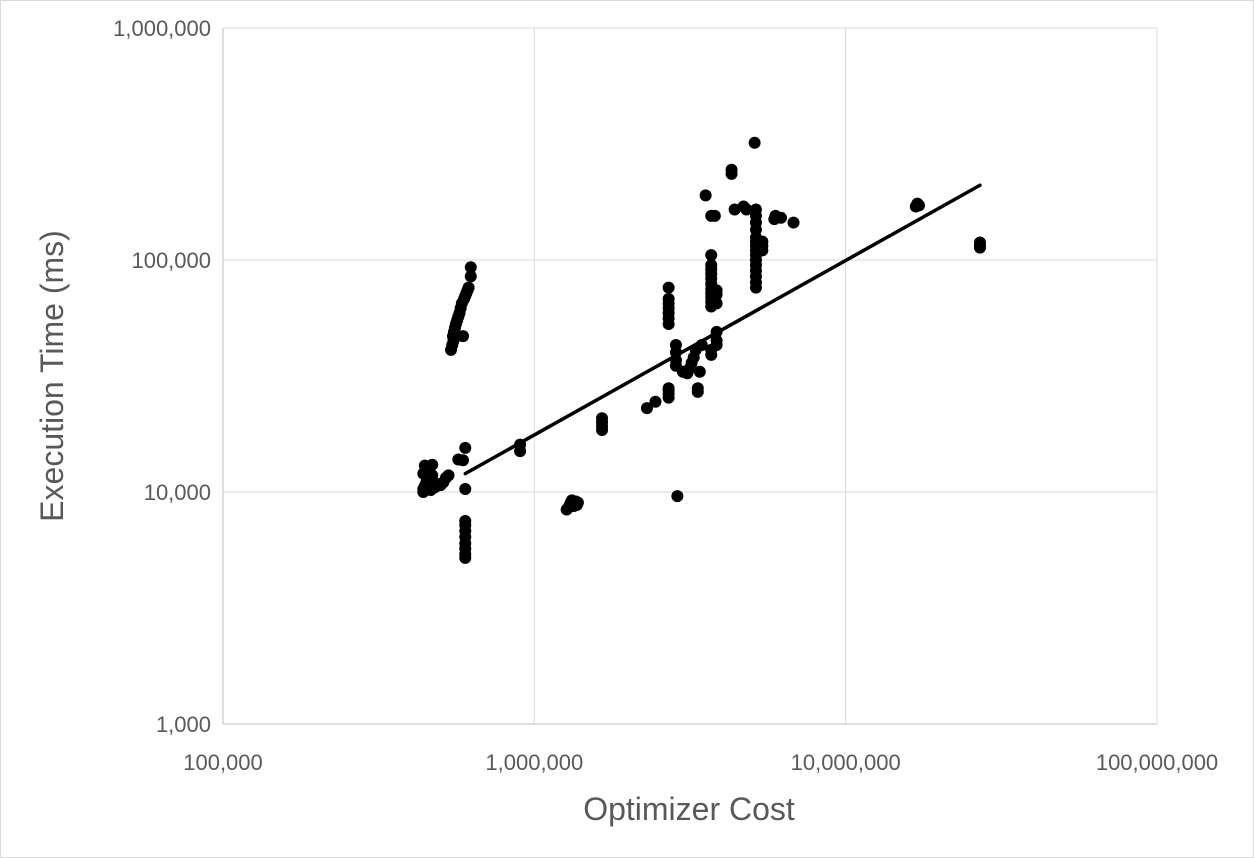 The image size is (1254, 858). Describe the element at coordinates (1157, 762) in the screenshot. I see `x-tick-label: 100,000,000` at that location.